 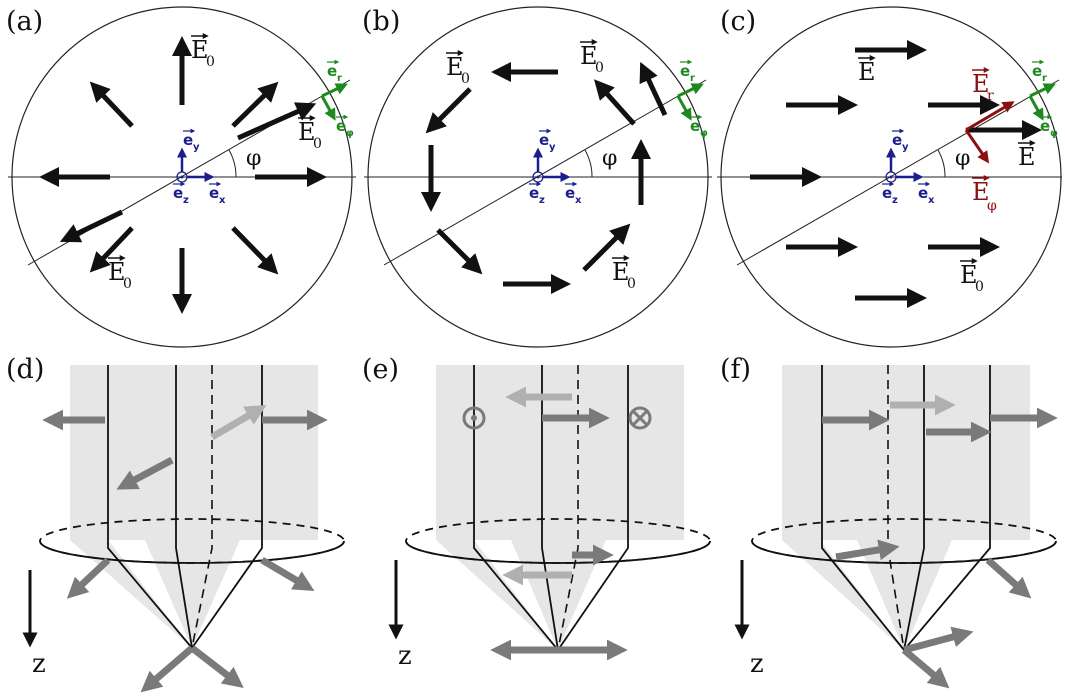 I want to click on ephi-label: e φ, so click(x=1049, y=126).